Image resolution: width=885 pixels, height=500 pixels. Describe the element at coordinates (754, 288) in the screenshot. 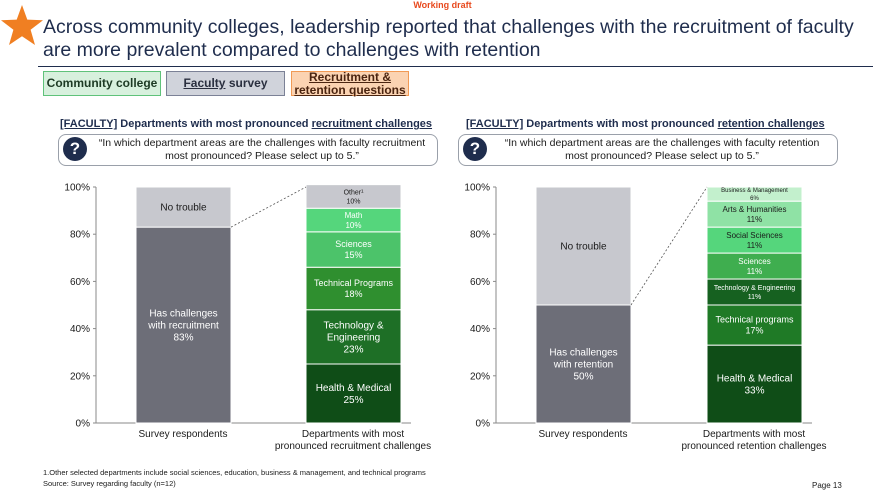

I see `data-label: Technology & Engineering` at that location.